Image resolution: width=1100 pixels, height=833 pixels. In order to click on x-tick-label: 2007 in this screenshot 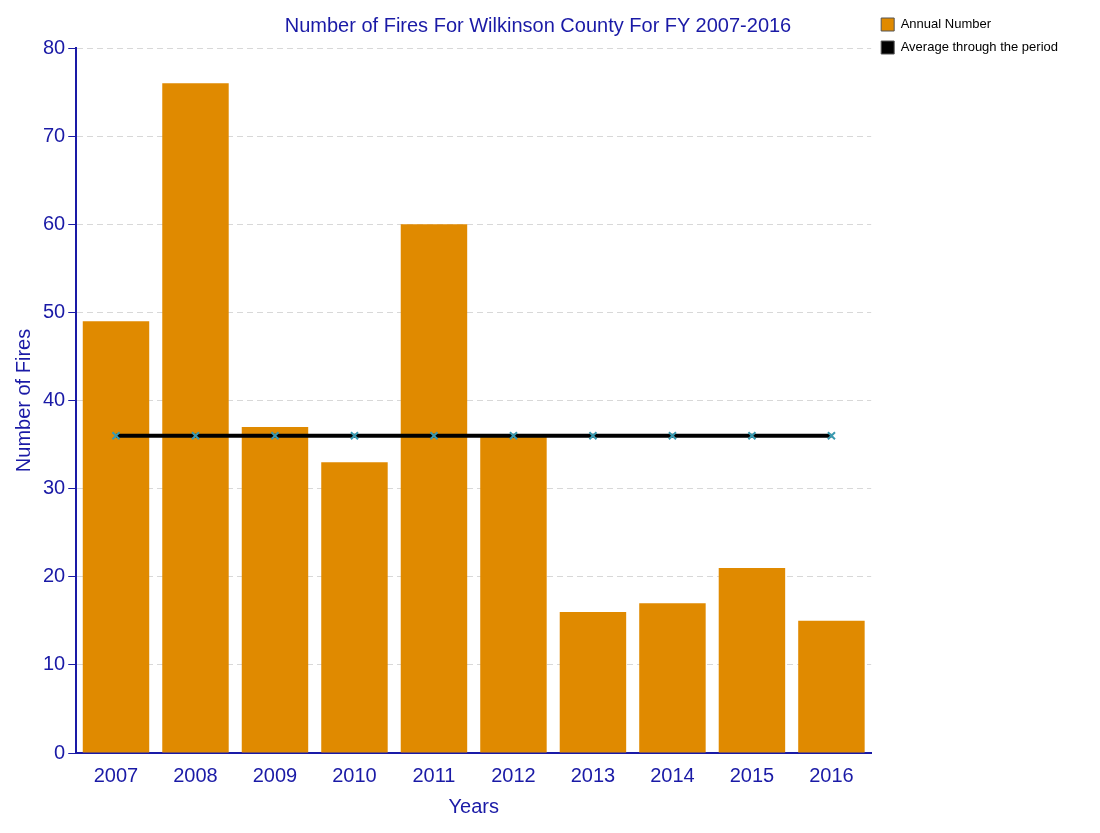, I will do `click(116, 774)`.